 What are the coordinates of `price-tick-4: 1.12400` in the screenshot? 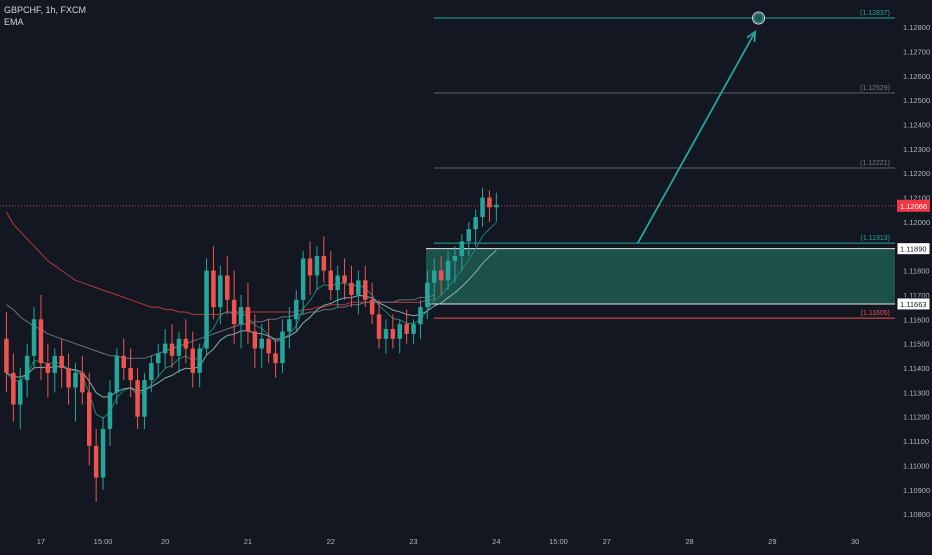 It's located at (916, 124).